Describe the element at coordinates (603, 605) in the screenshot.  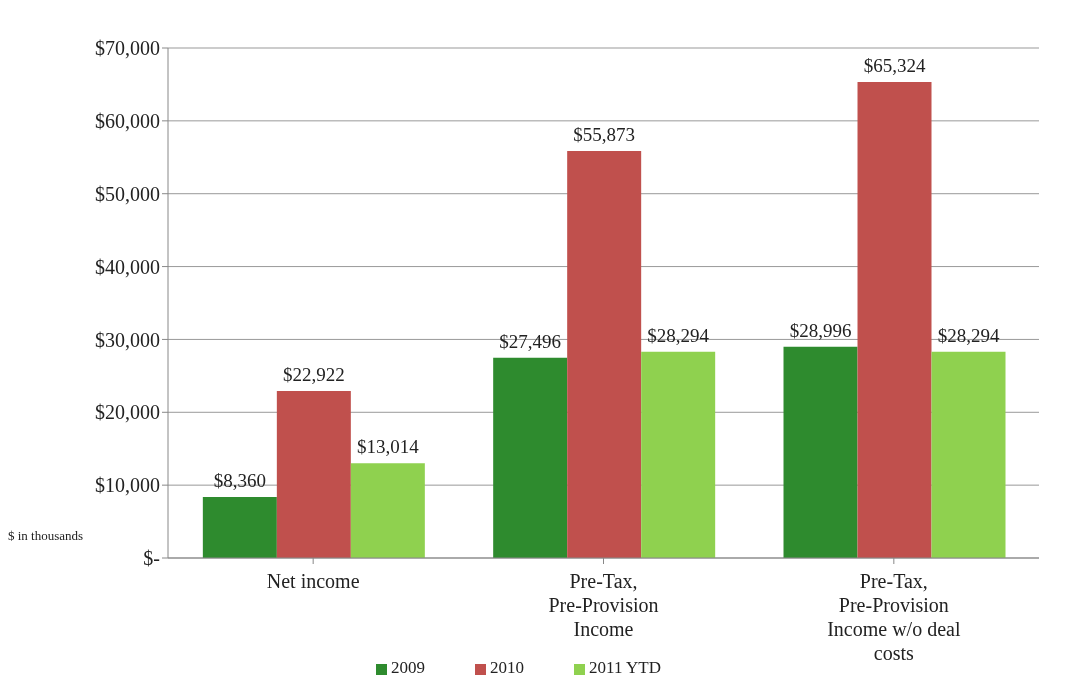
I see `x-tick-label: Pre-Tax, Pre-Provision Income` at that location.